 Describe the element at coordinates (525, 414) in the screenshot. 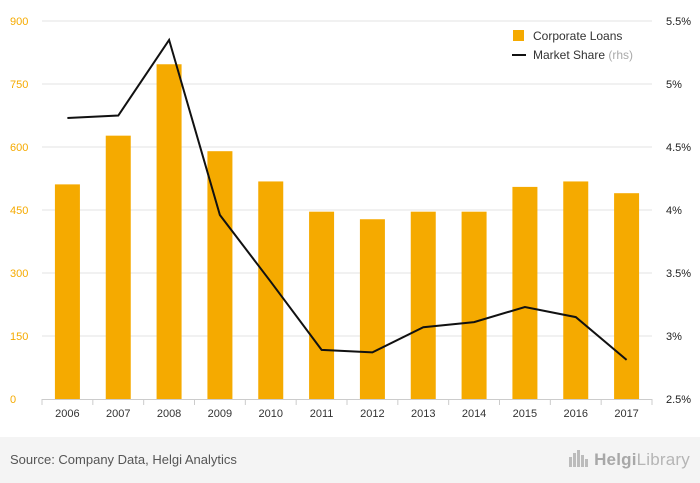

I see `x-tick-label: 2015` at that location.